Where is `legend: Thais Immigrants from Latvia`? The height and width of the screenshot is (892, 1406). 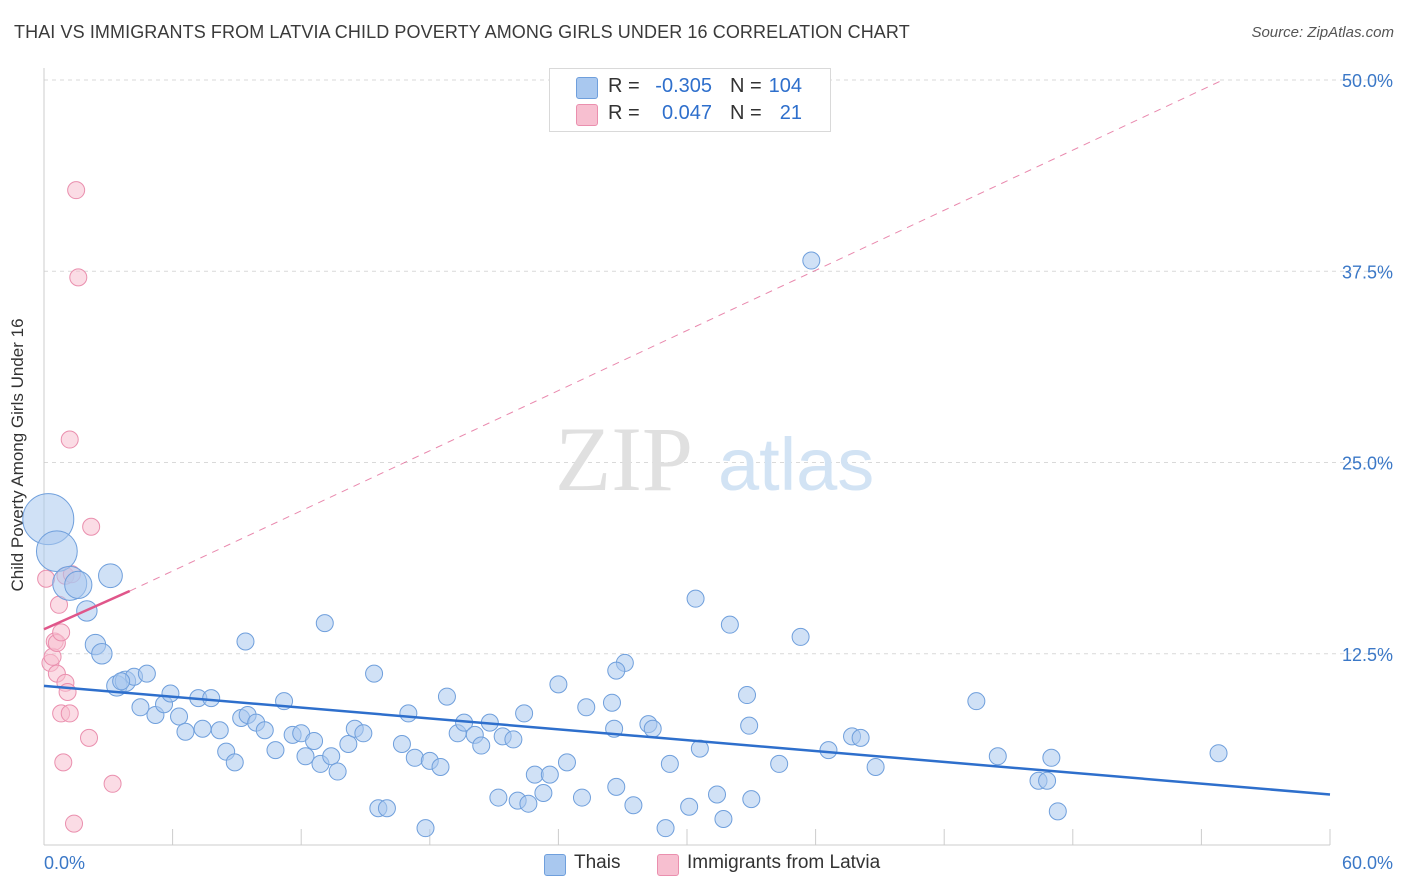 legend: Thais Immigrants from Latvia is located at coordinates (703, 865).